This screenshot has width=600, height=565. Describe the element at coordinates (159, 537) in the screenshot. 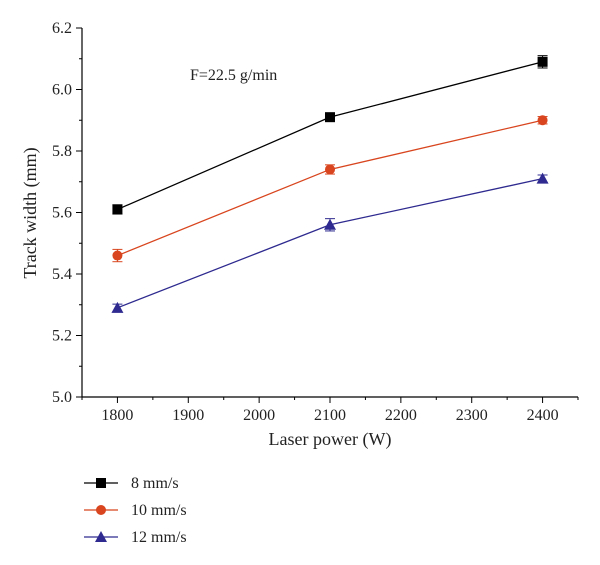

I see `legend-label: 12 mm/s` at that location.